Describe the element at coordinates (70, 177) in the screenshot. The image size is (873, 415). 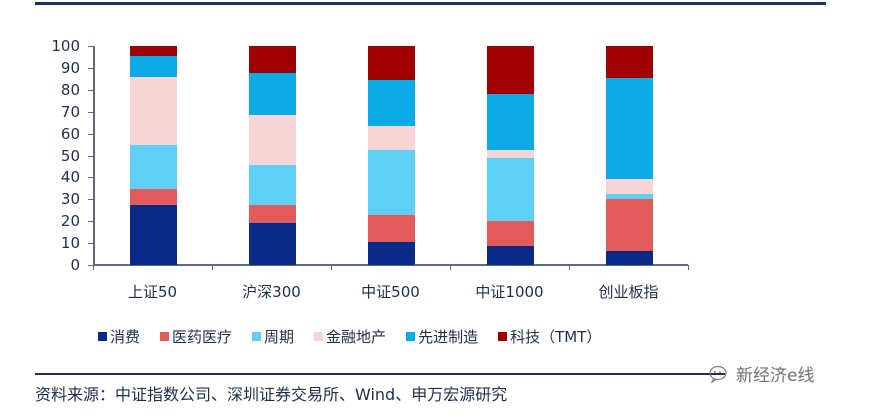
I see `y-tick-label: 40` at that location.